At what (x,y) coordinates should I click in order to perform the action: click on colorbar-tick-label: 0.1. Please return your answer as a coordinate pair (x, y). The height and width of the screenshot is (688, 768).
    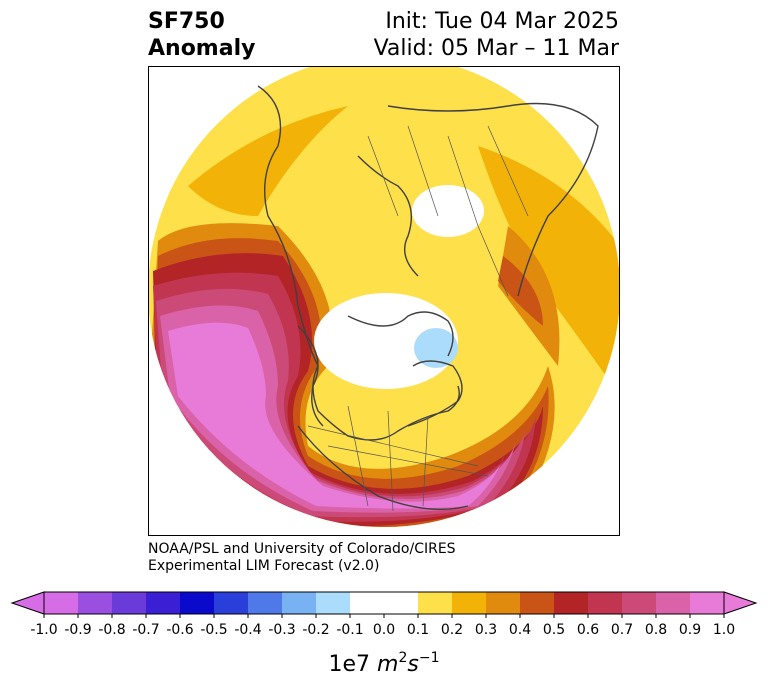
    Looking at the image, I should click on (418, 630).